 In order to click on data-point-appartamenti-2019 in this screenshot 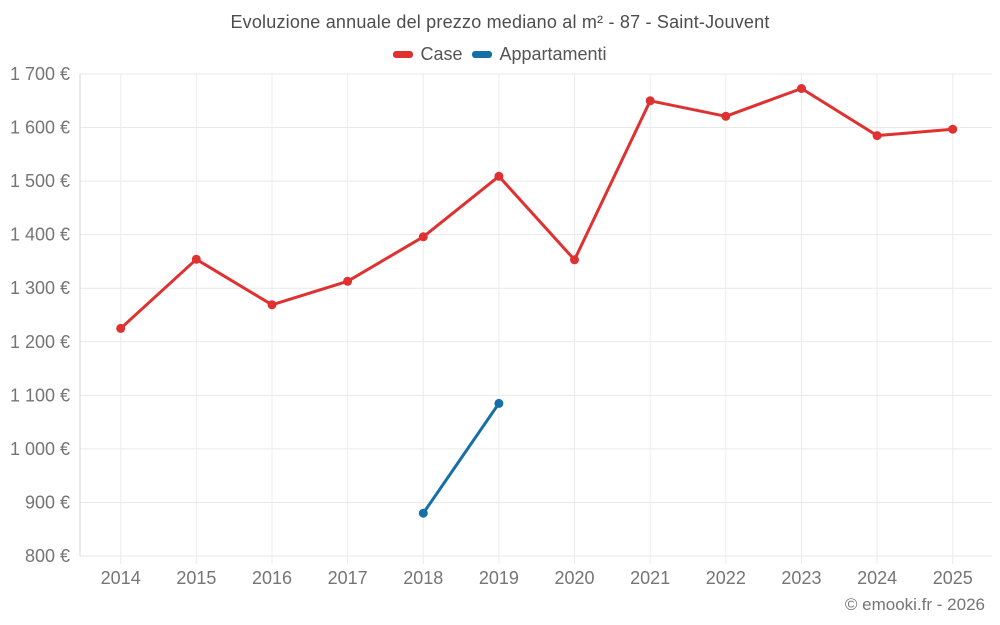, I will do `click(499, 403)`.